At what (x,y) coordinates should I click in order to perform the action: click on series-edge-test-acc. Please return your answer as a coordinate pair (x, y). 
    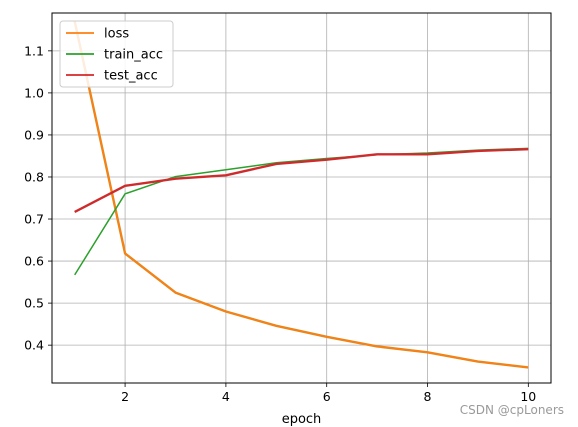
    Looking at the image, I should click on (301, 180).